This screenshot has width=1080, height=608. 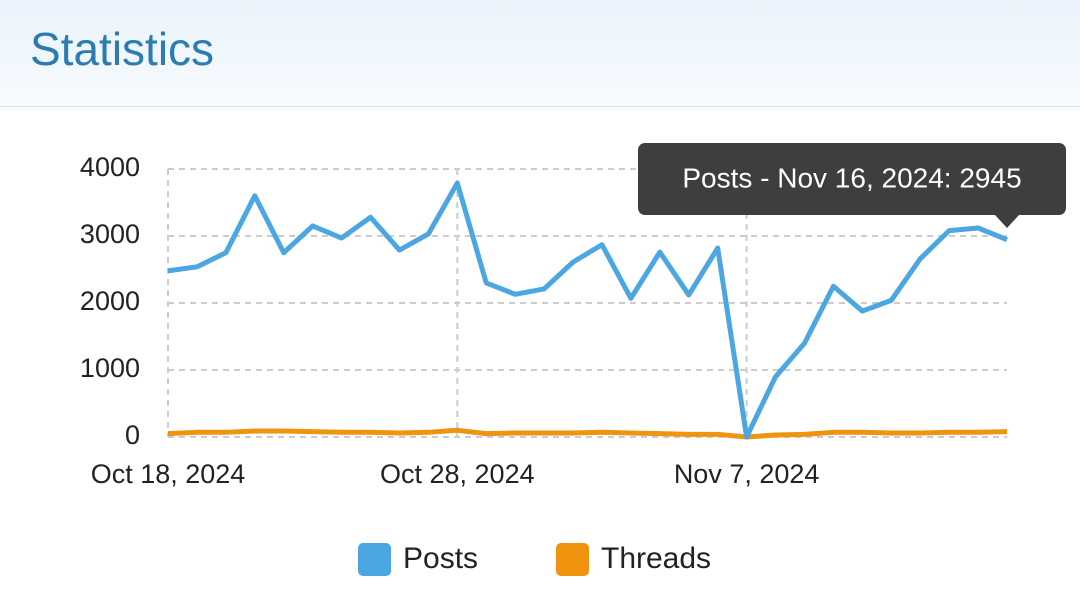 I want to click on y-tick-label: 0, so click(x=132, y=435).